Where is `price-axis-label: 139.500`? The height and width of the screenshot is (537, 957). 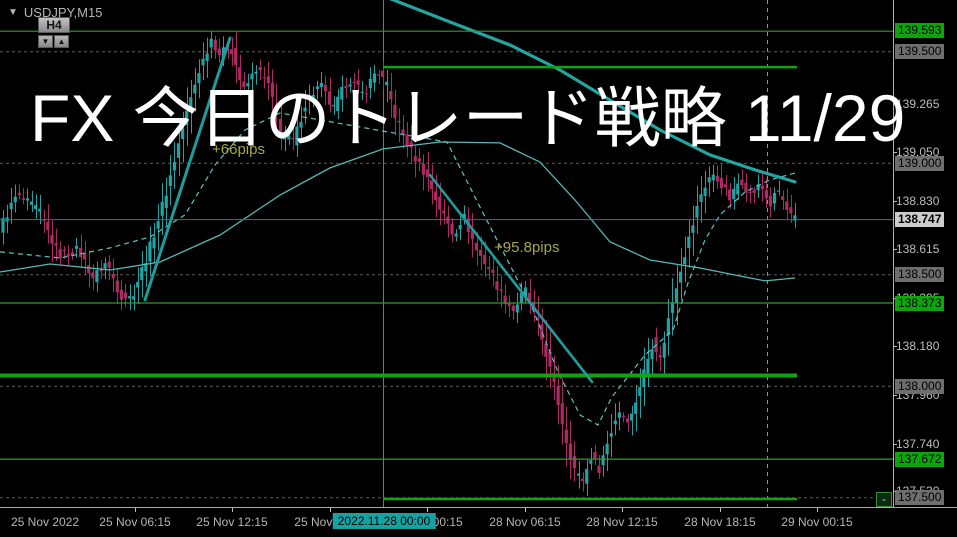 price-axis-label: 139.500 is located at coordinates (920, 51).